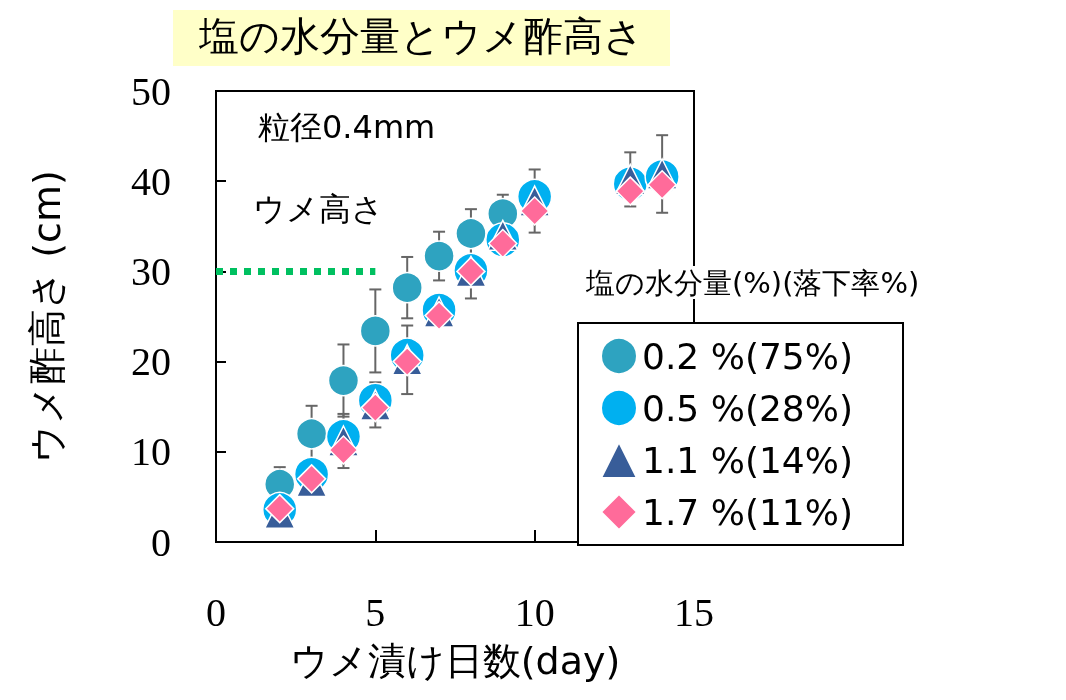 This screenshot has width=1066, height=700. Describe the element at coordinates (455, 661) in the screenshot. I see `x-axis-title: ウメ漬け日数(day)` at that location.